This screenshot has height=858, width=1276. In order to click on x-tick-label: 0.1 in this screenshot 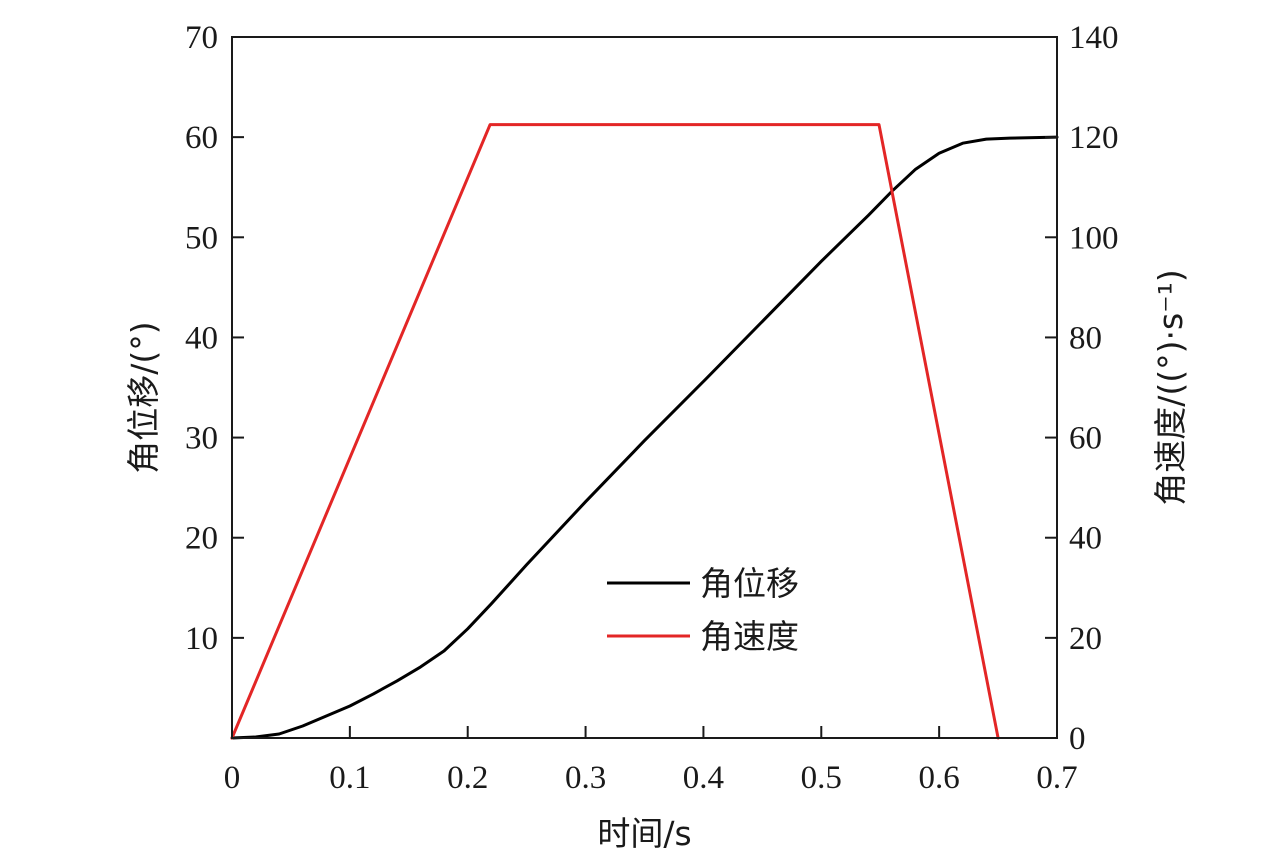, I will do `click(349, 778)`.